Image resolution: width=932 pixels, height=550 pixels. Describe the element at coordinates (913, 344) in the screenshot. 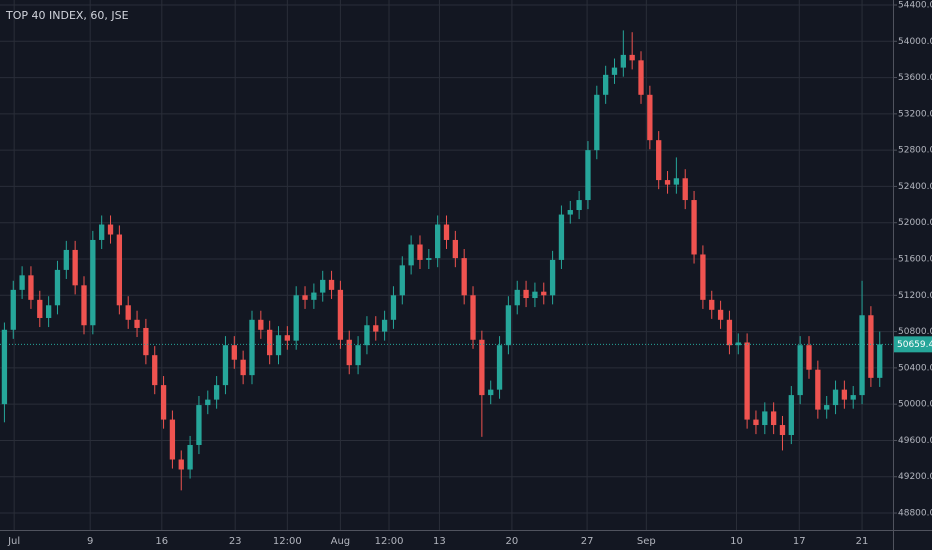

I see `last-price-box` at that location.